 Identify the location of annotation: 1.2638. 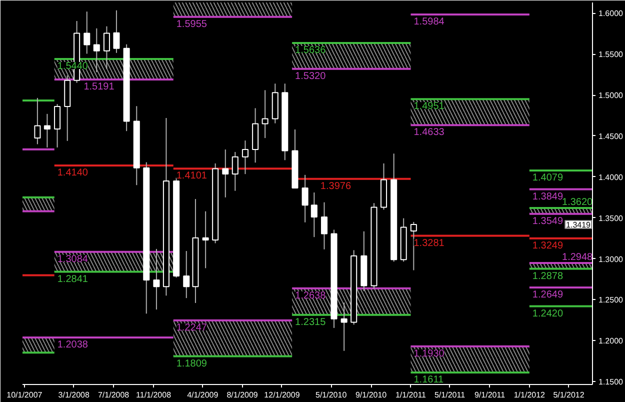
(310, 296).